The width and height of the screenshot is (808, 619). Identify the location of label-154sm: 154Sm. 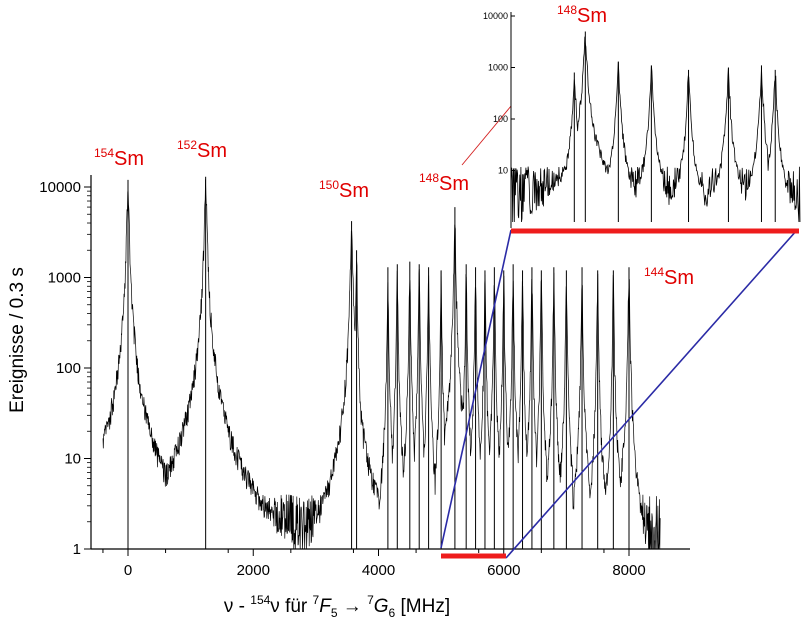
(119, 158).